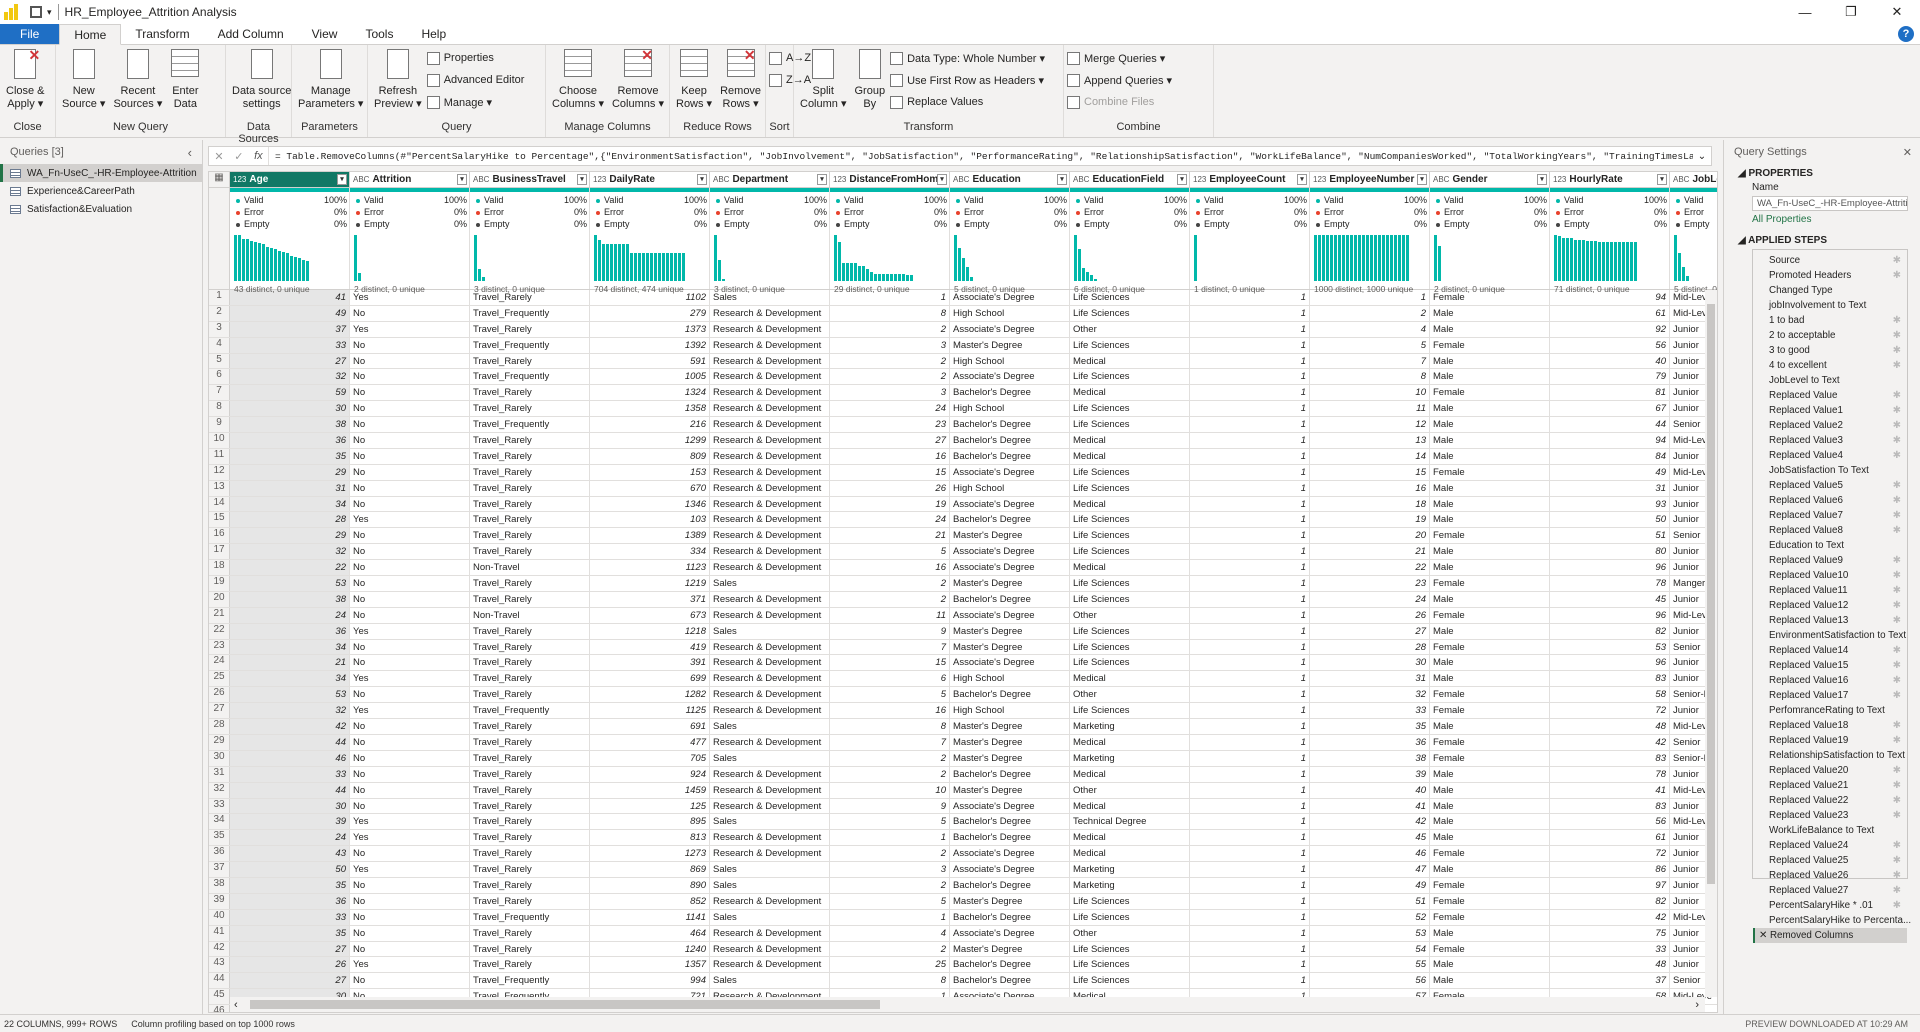 The width and height of the screenshot is (1920, 1032). What do you see at coordinates (239, 156) in the screenshot?
I see `commit-formula-icon: ✓` at bounding box center [239, 156].